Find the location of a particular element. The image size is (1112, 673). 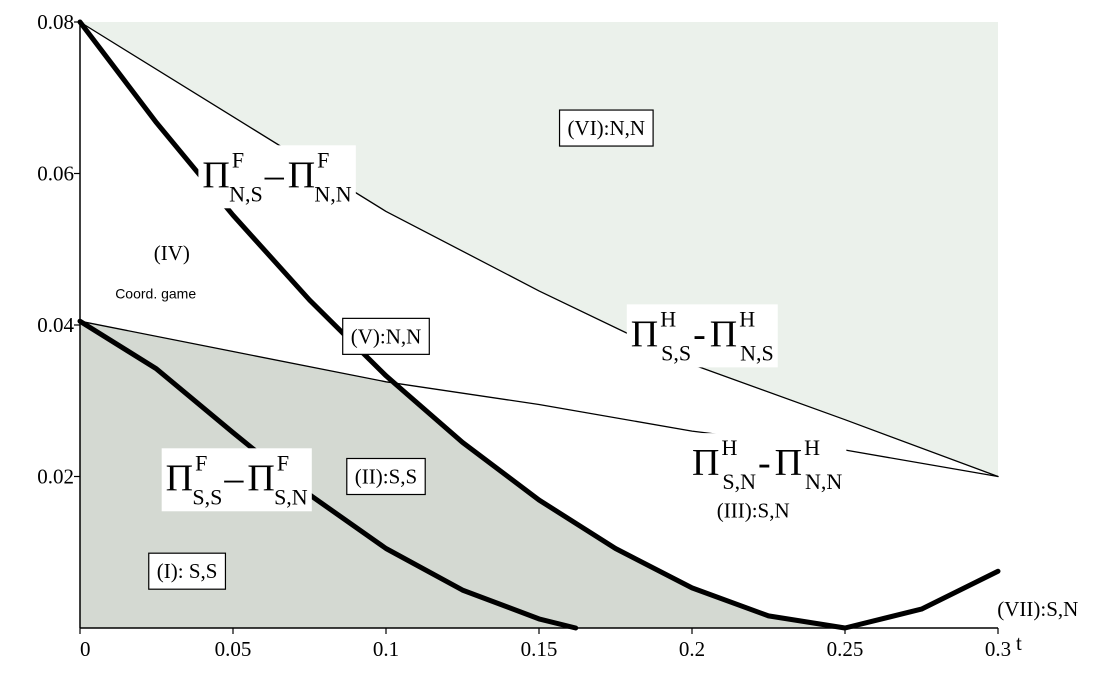

curve-formula: ΠH S,S- ΠH N,S is located at coordinates (702, 335).